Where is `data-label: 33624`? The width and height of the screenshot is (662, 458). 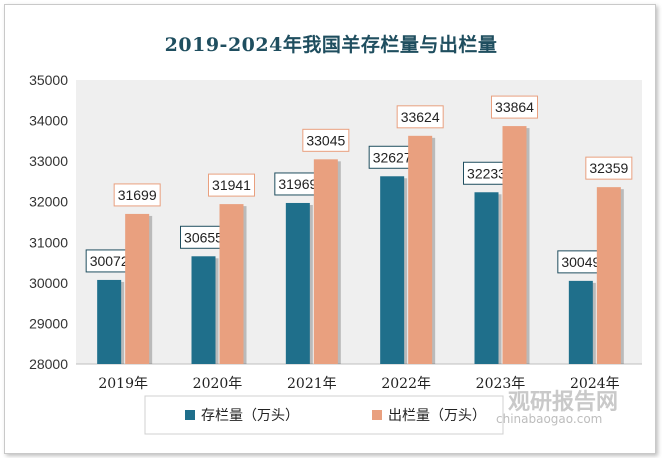 data-label: 33624 is located at coordinates (420, 117).